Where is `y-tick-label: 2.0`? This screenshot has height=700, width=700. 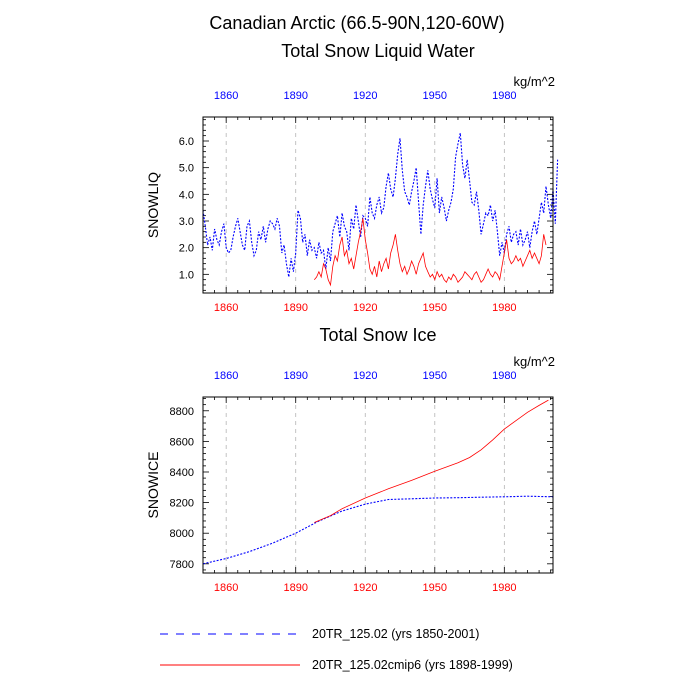 y-tick-label: 2.0 is located at coordinates (186, 249).